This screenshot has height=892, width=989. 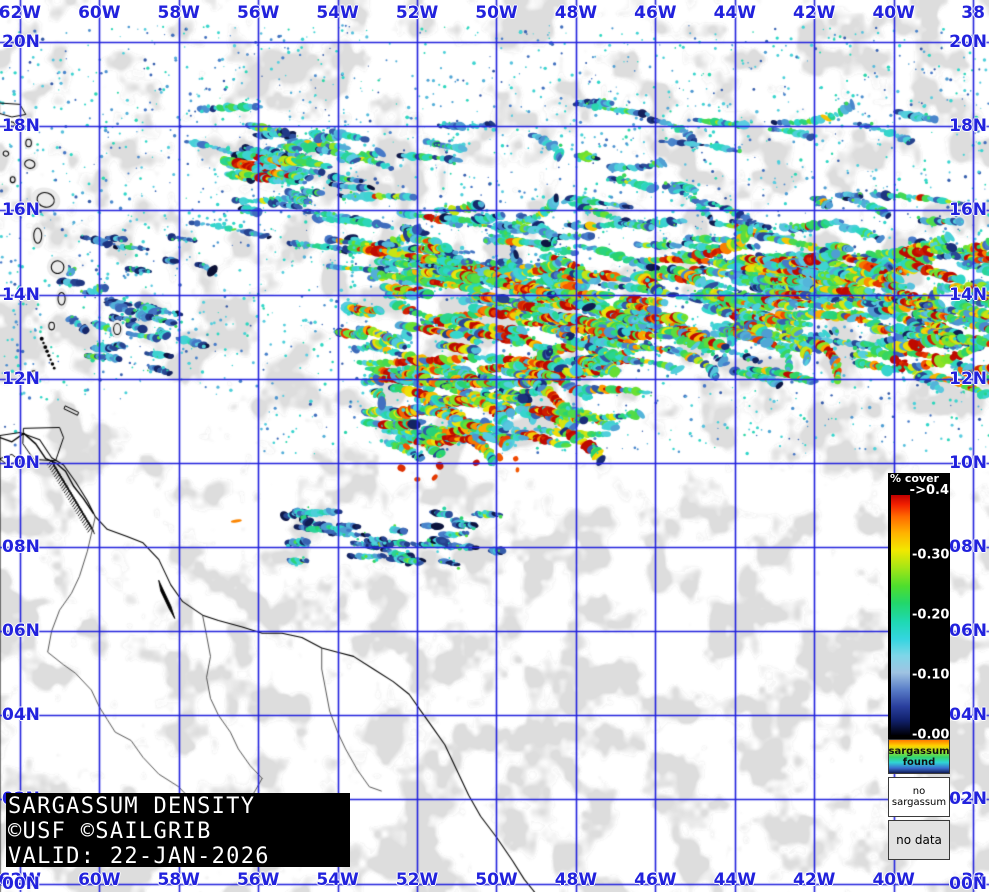 I want to click on colorbar-gradient-strip, so click(x=900, y=615).